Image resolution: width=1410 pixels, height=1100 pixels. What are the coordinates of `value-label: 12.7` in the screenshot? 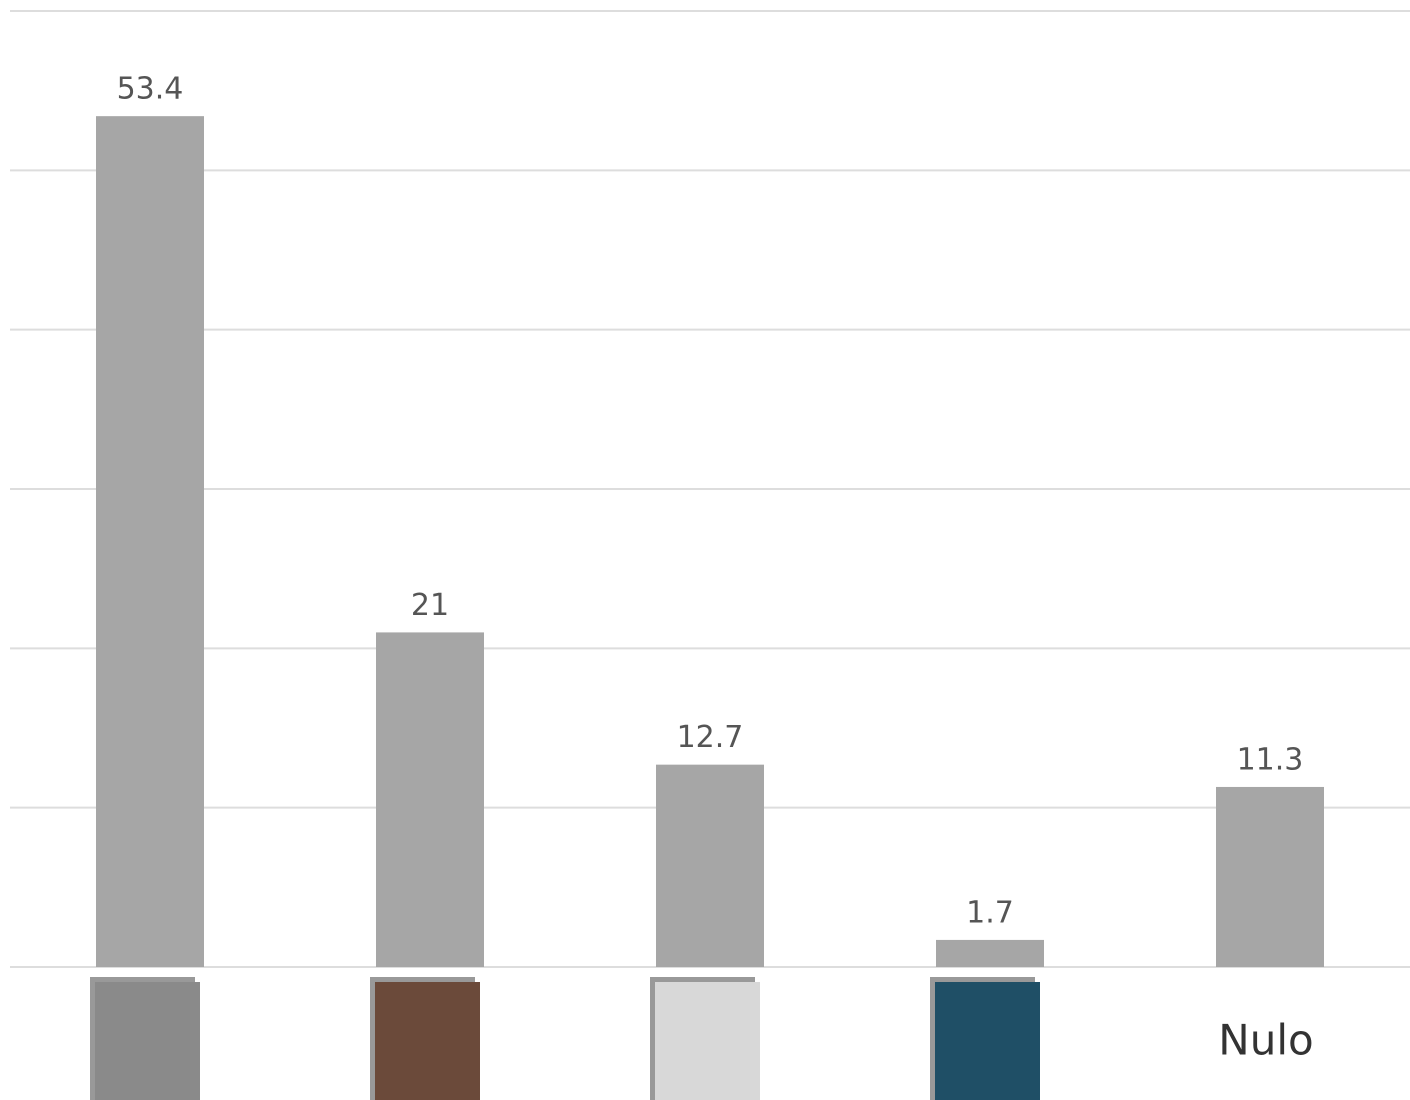 It's located at (710, 737).